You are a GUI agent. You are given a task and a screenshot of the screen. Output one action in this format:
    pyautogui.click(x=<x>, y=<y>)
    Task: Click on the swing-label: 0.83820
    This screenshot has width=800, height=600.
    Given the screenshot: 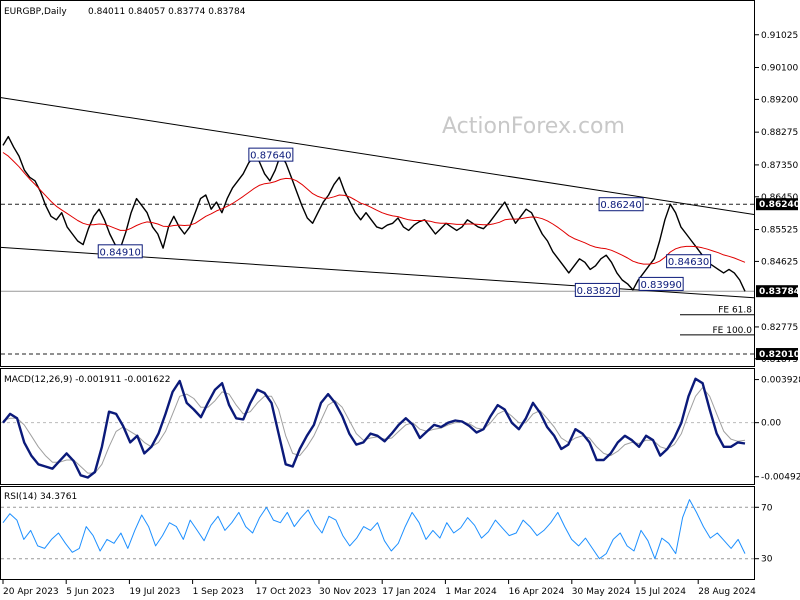 What is the action you would take?
    pyautogui.click(x=597, y=291)
    